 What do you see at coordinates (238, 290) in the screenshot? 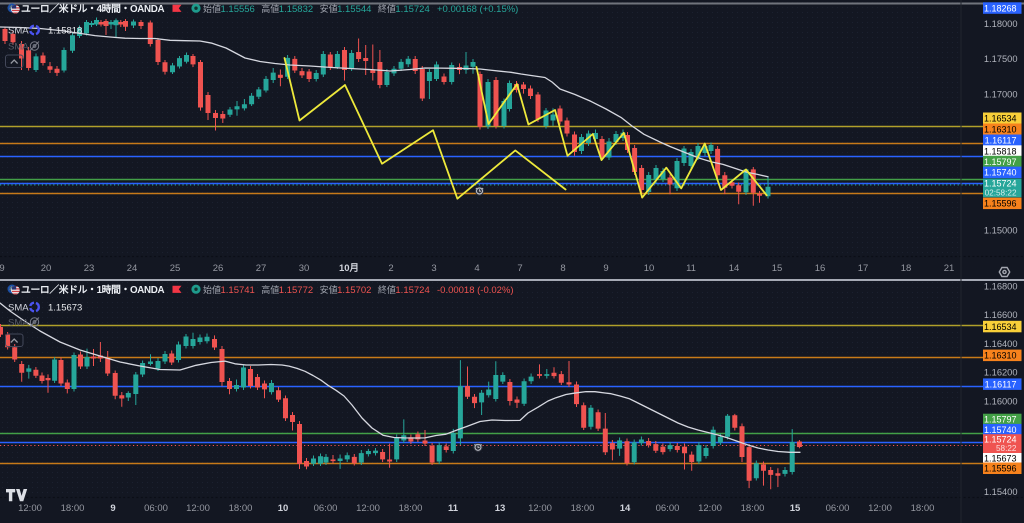
I see `svg-text: 1.15741` at bounding box center [238, 290].